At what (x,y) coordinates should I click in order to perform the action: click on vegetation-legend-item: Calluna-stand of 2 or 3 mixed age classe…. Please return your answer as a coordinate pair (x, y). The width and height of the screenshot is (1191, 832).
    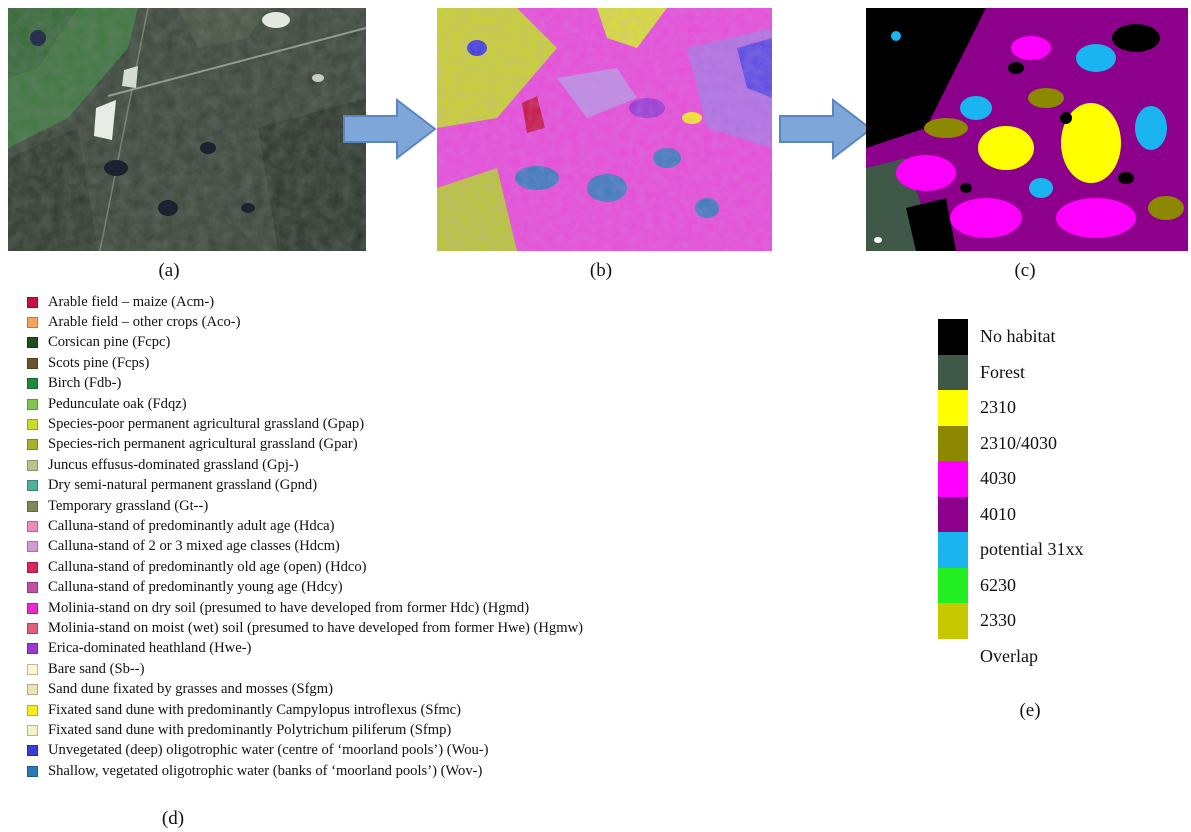
    Looking at the image, I should click on (305, 547).